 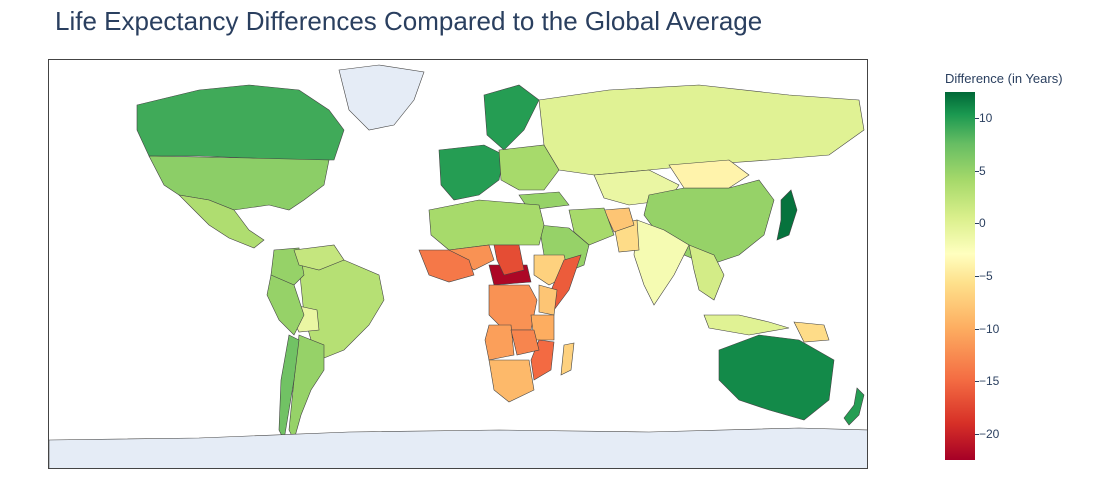 What do you see at coordinates (458, 448) in the screenshot?
I see `region-antarctica` at bounding box center [458, 448].